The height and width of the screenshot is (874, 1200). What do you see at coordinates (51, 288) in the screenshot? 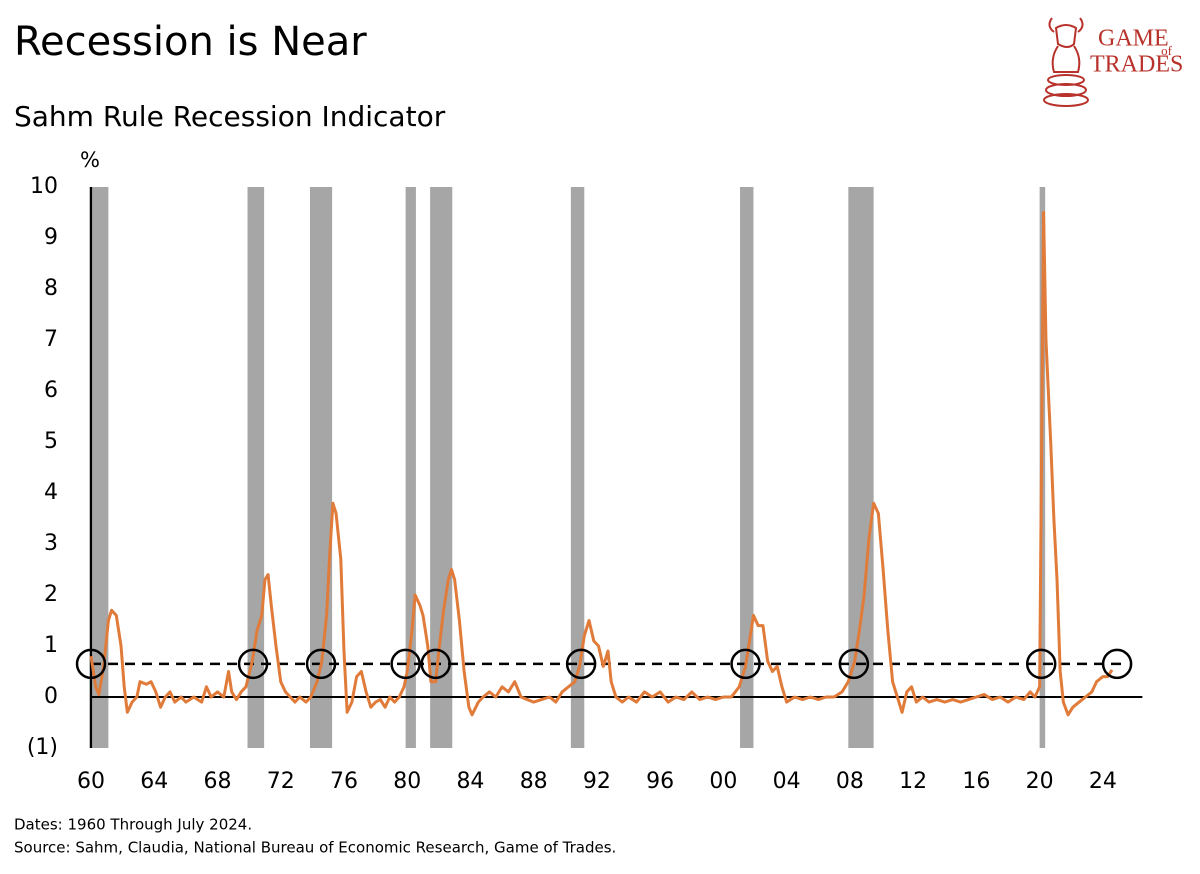
I see `y-tick-label: 8` at bounding box center [51, 288].